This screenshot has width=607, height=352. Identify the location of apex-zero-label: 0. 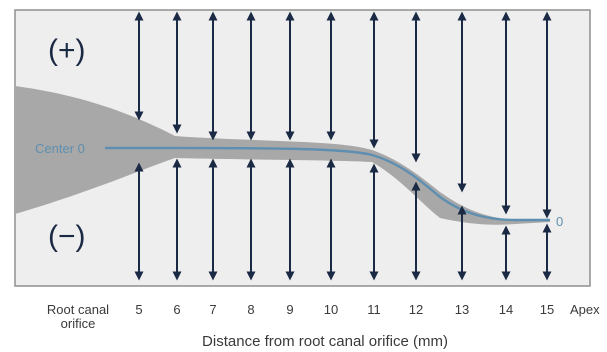
(559, 221).